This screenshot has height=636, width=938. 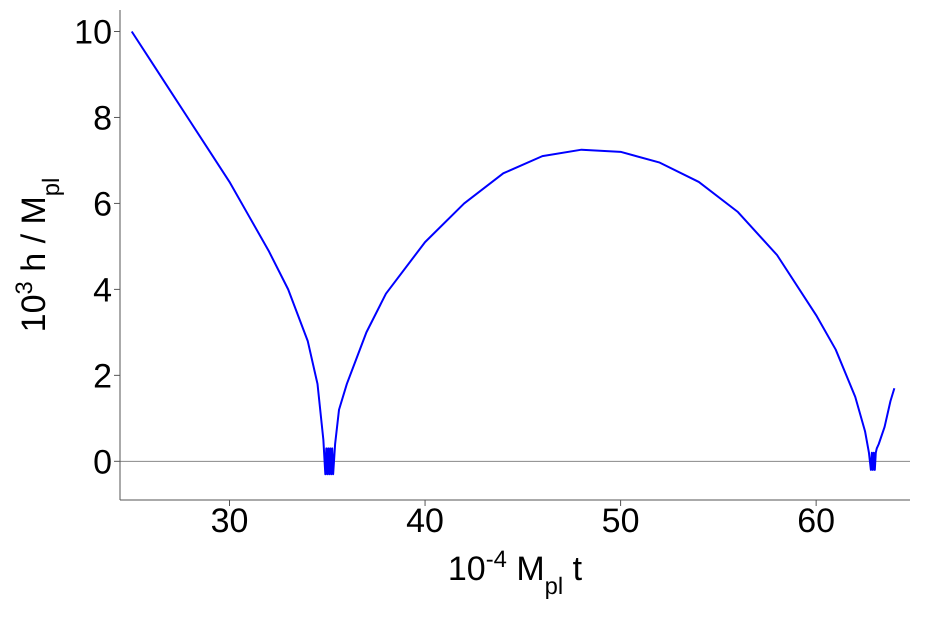 I want to click on x-tick-label: 50, so click(x=621, y=521).